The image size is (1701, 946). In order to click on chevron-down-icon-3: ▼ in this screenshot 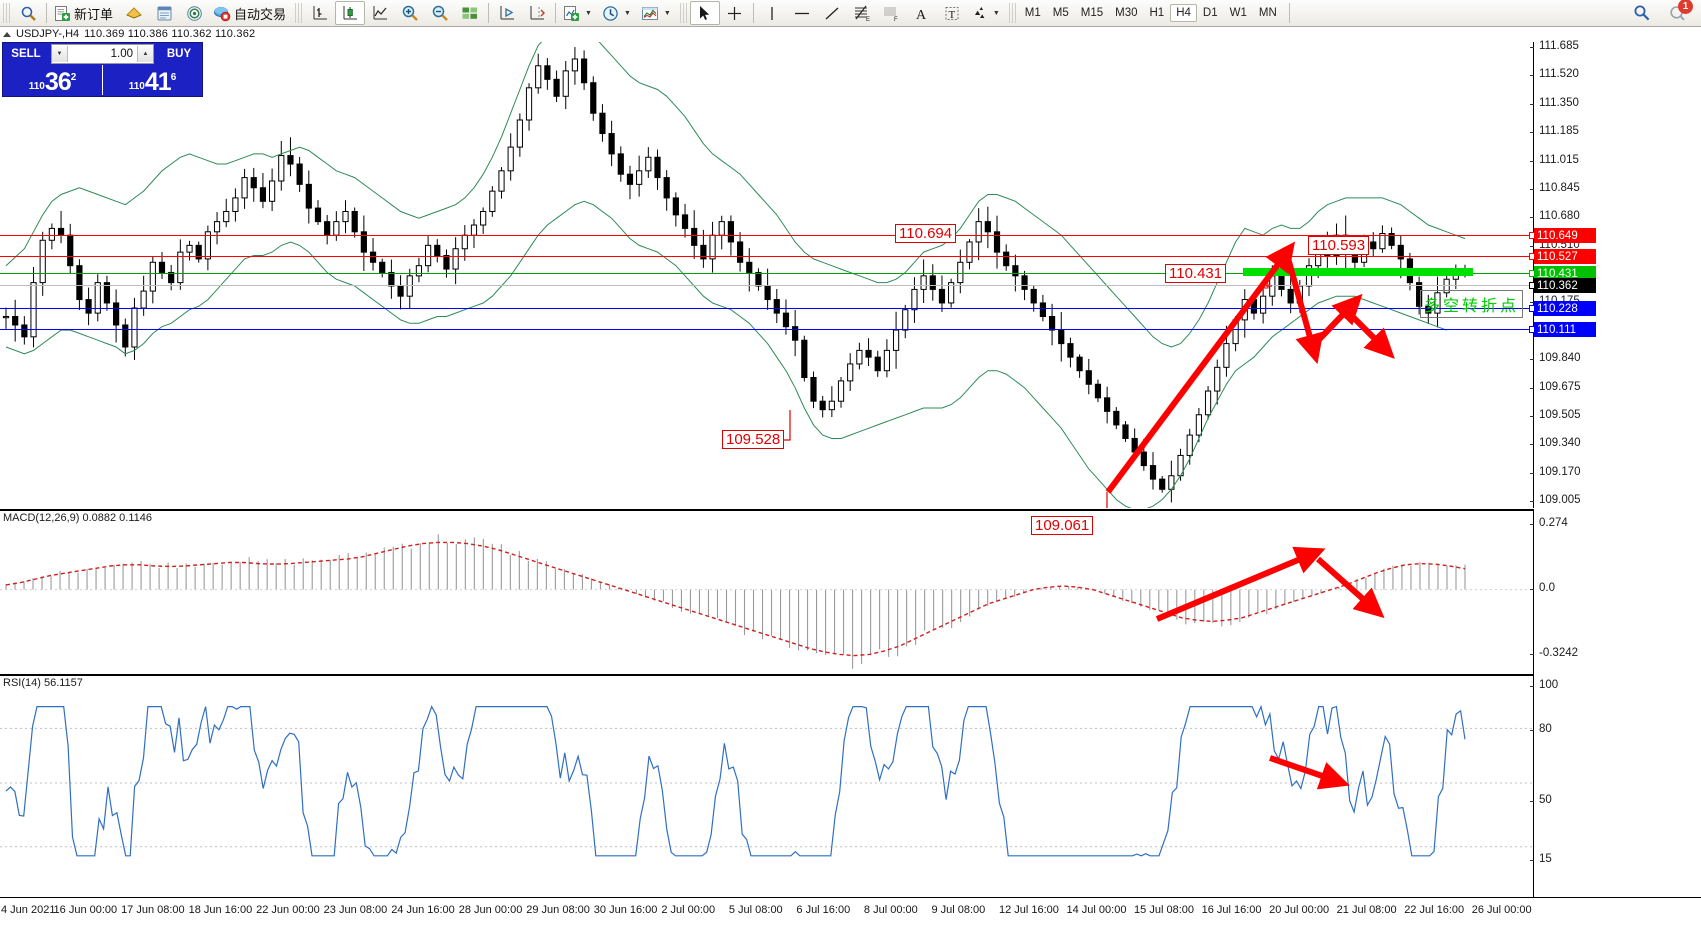, I will do `click(667, 13)`.